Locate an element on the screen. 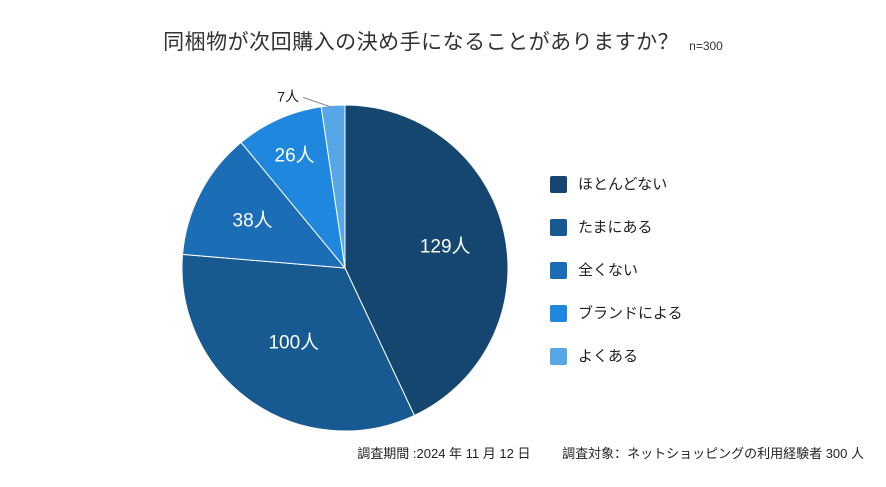 The height and width of the screenshot is (487, 886). legend-label-2: たまにある is located at coordinates (615, 227).